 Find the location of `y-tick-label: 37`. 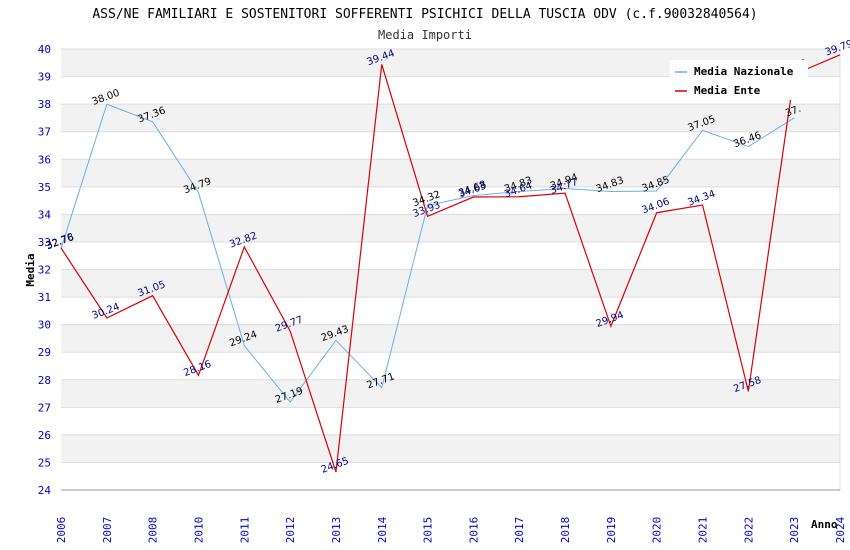

y-tick-label: 37 is located at coordinates (44, 132).